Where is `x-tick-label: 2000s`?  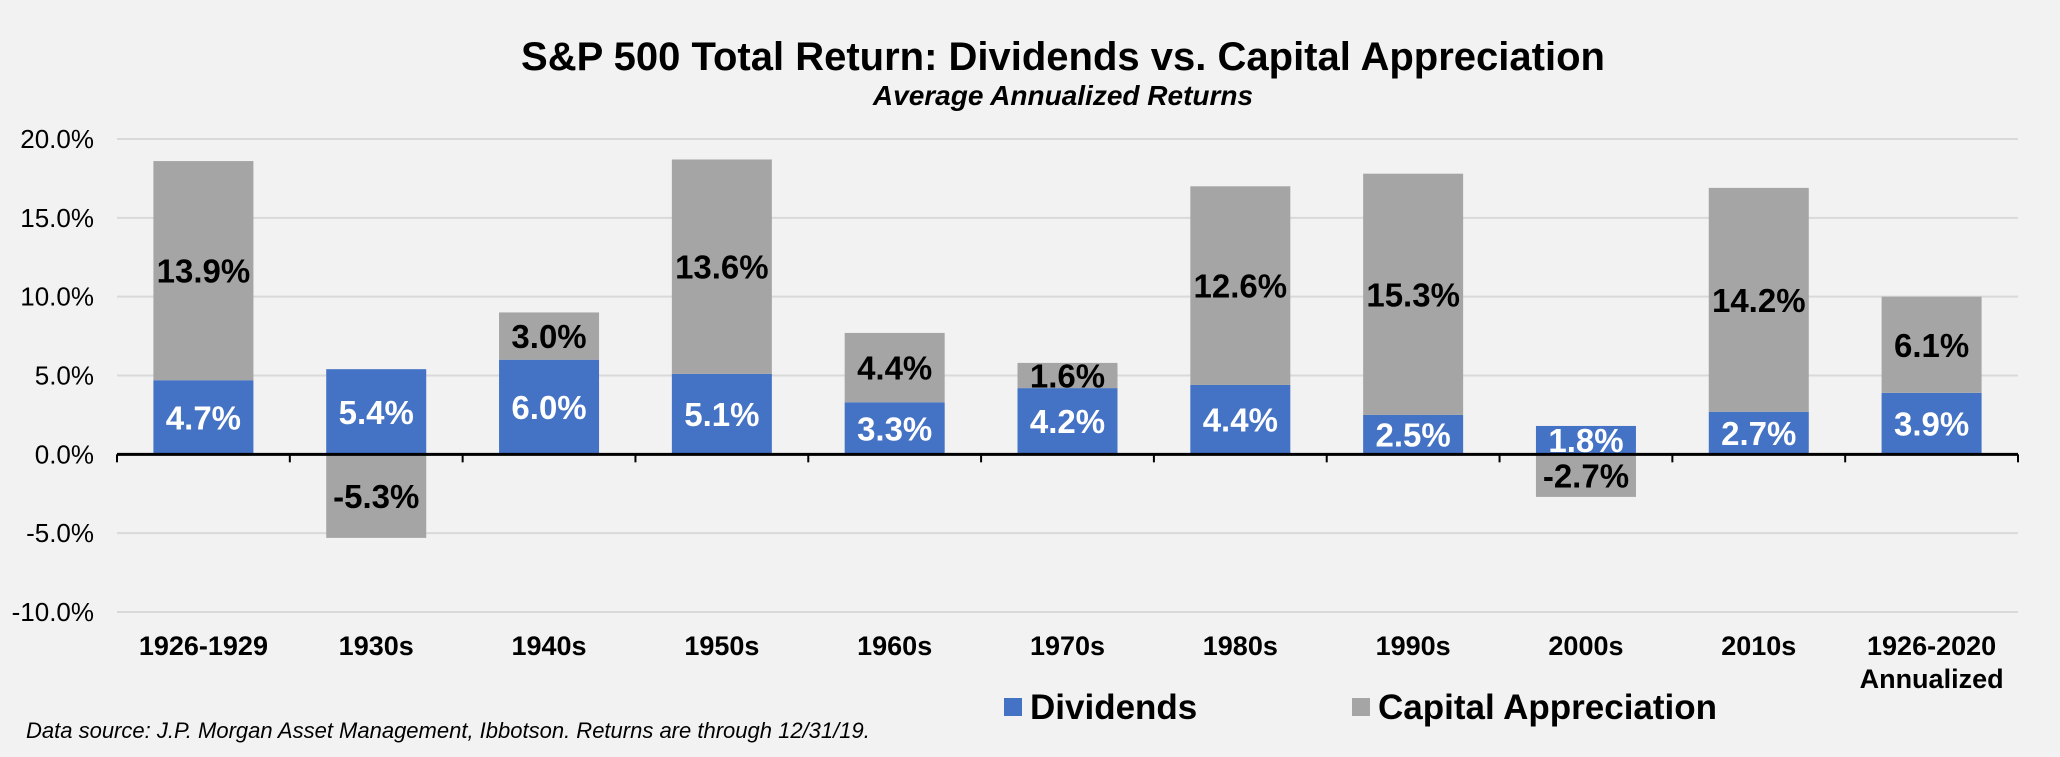
x-tick-label: 2000s is located at coordinates (1585, 646).